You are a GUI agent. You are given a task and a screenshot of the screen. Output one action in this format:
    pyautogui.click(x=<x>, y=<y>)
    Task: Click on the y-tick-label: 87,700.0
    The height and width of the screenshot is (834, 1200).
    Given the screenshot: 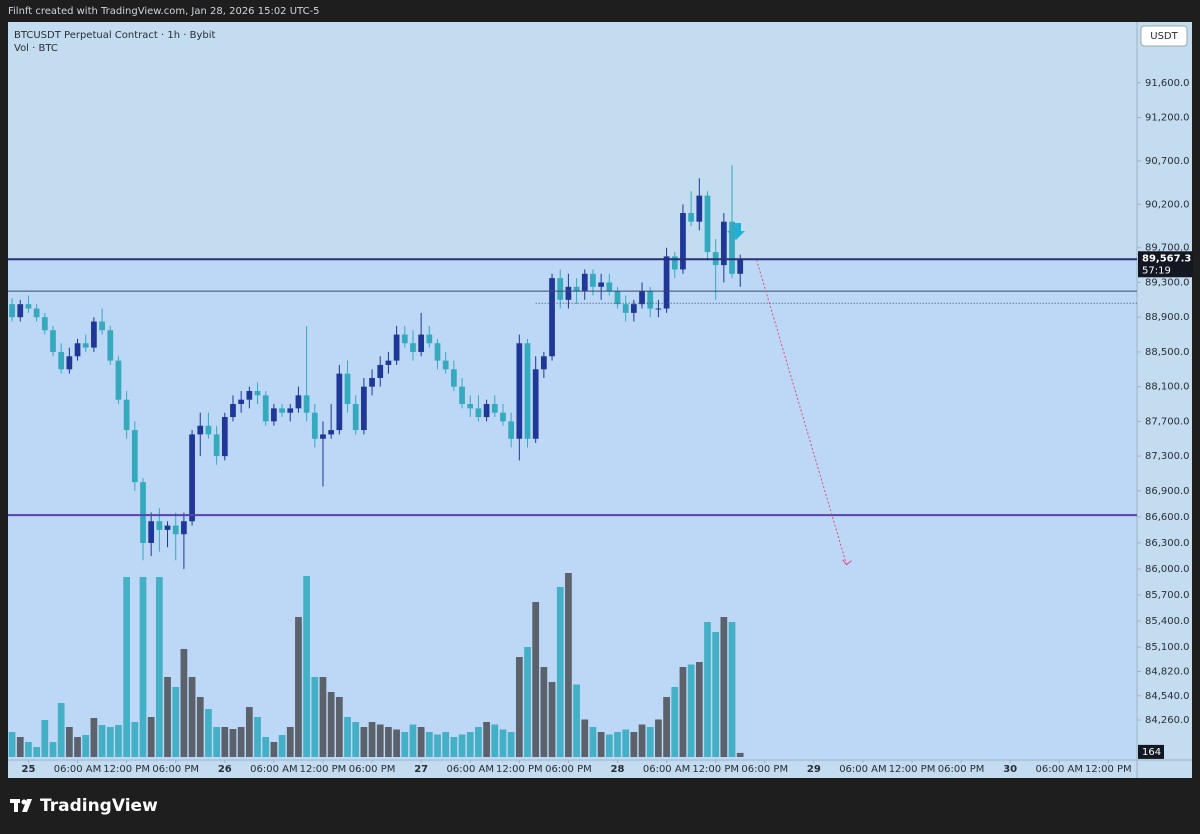 What is the action you would take?
    pyautogui.click(x=1167, y=421)
    